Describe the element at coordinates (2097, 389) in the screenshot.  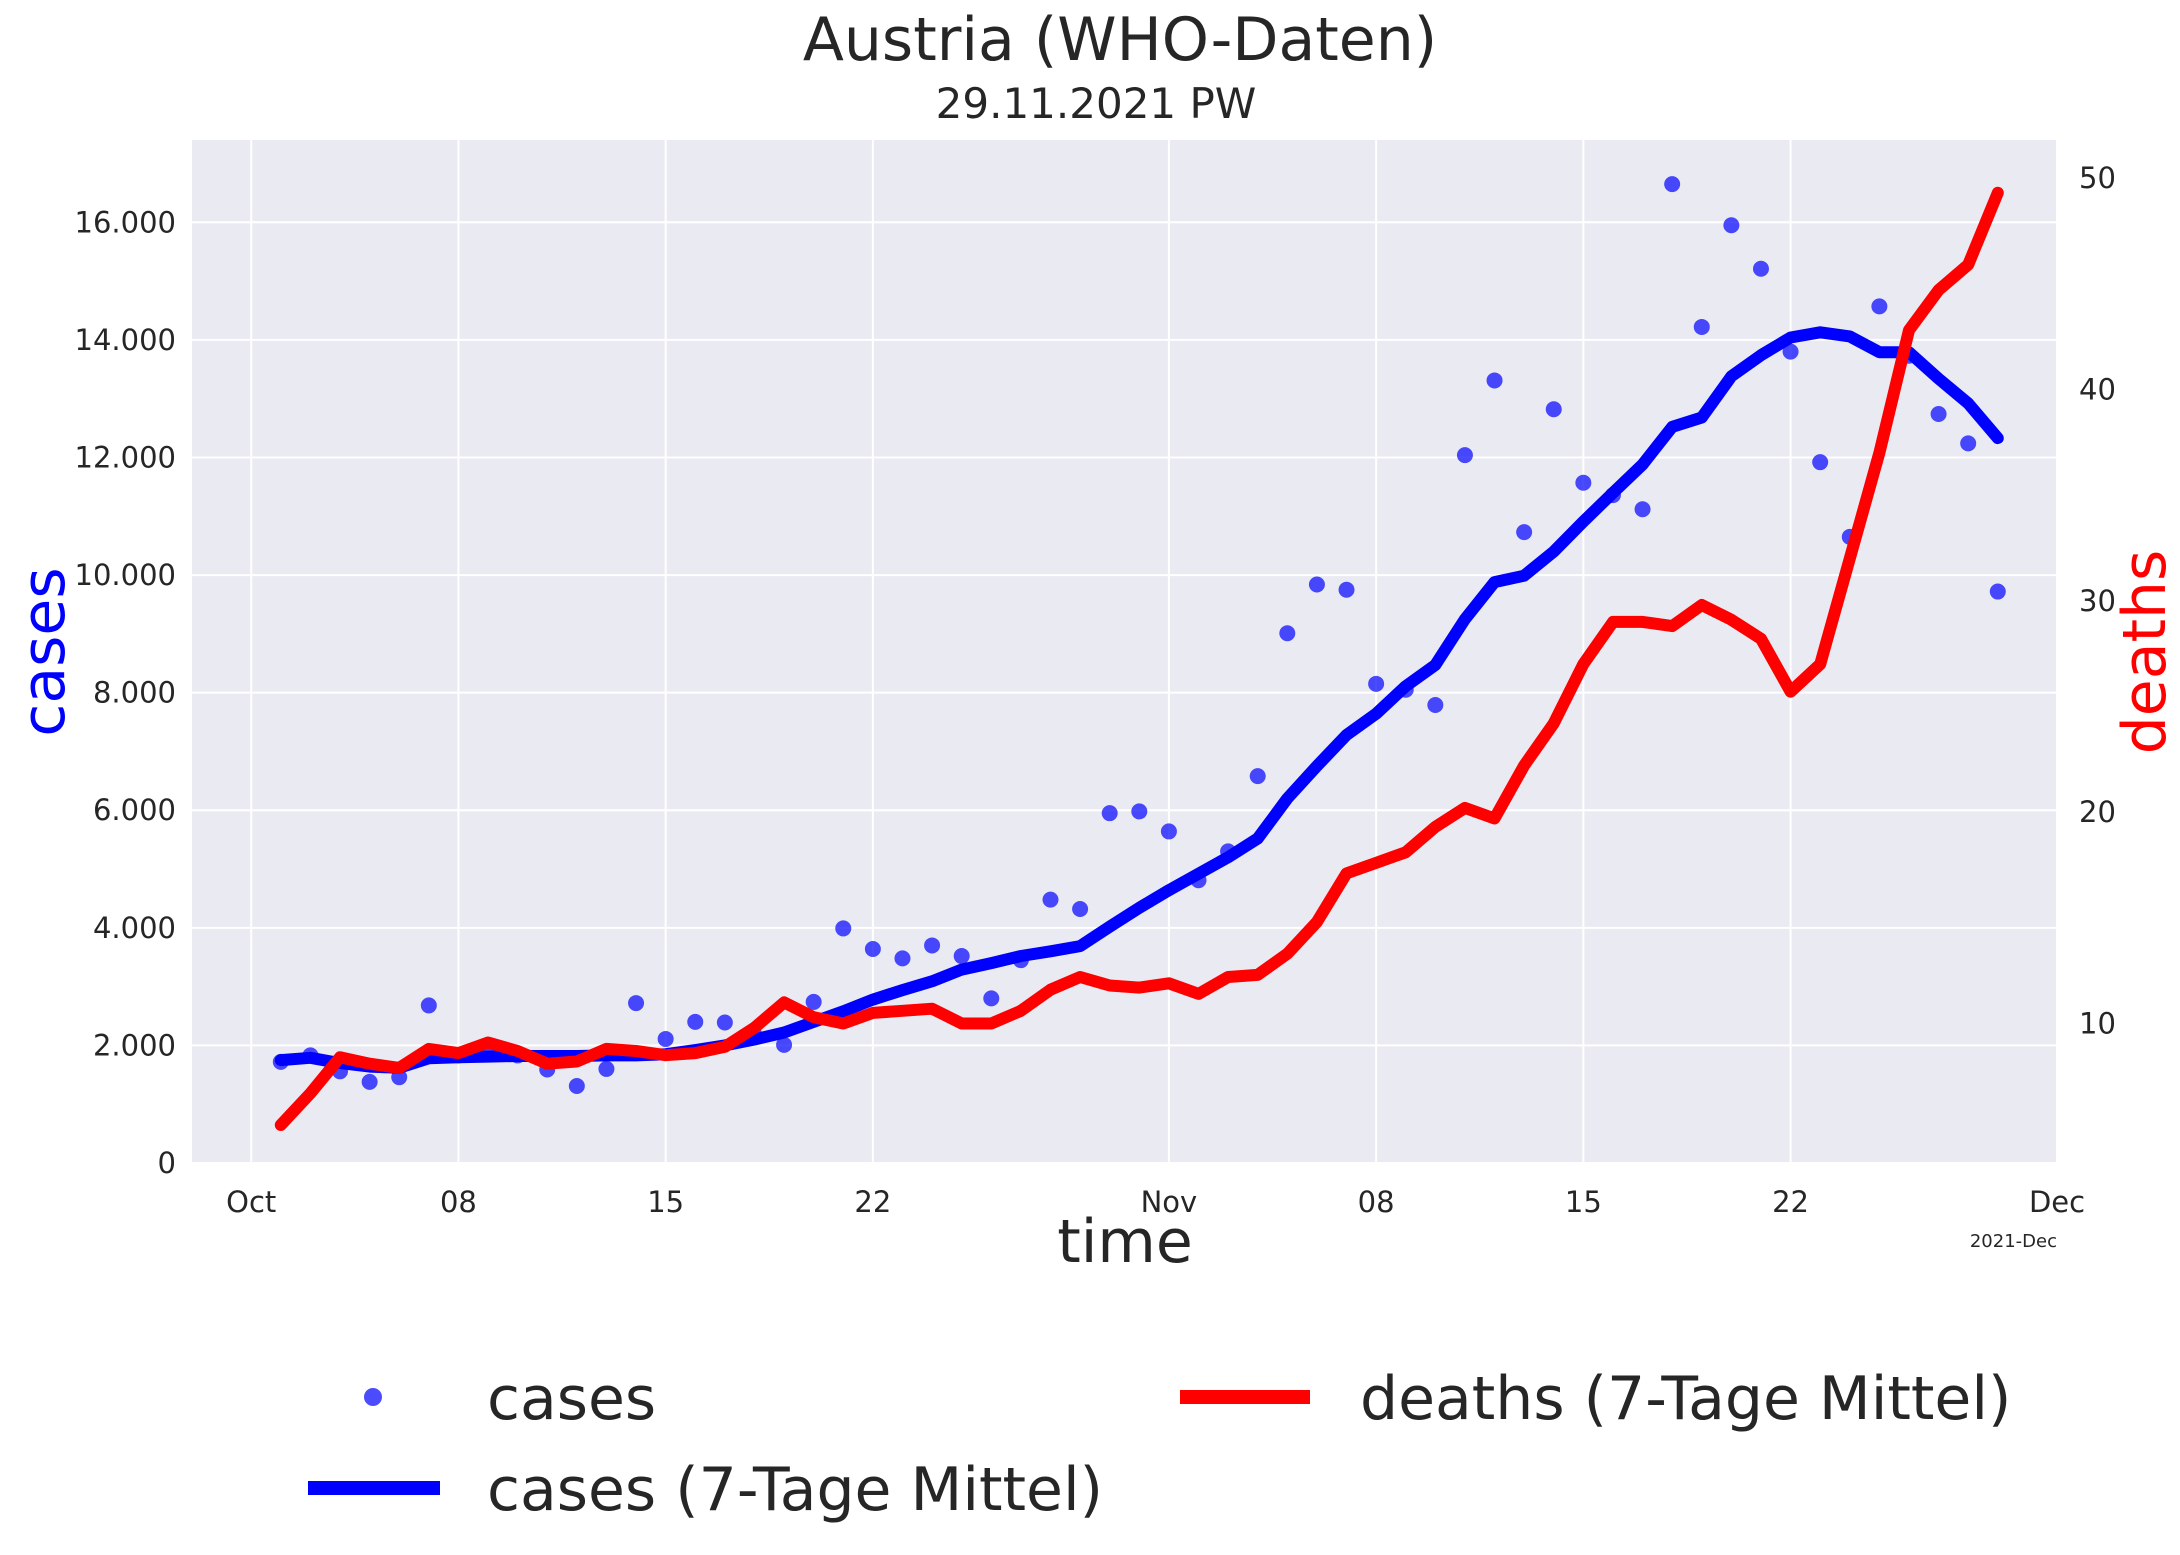
I see `y-right-tick-label: 40` at that location.